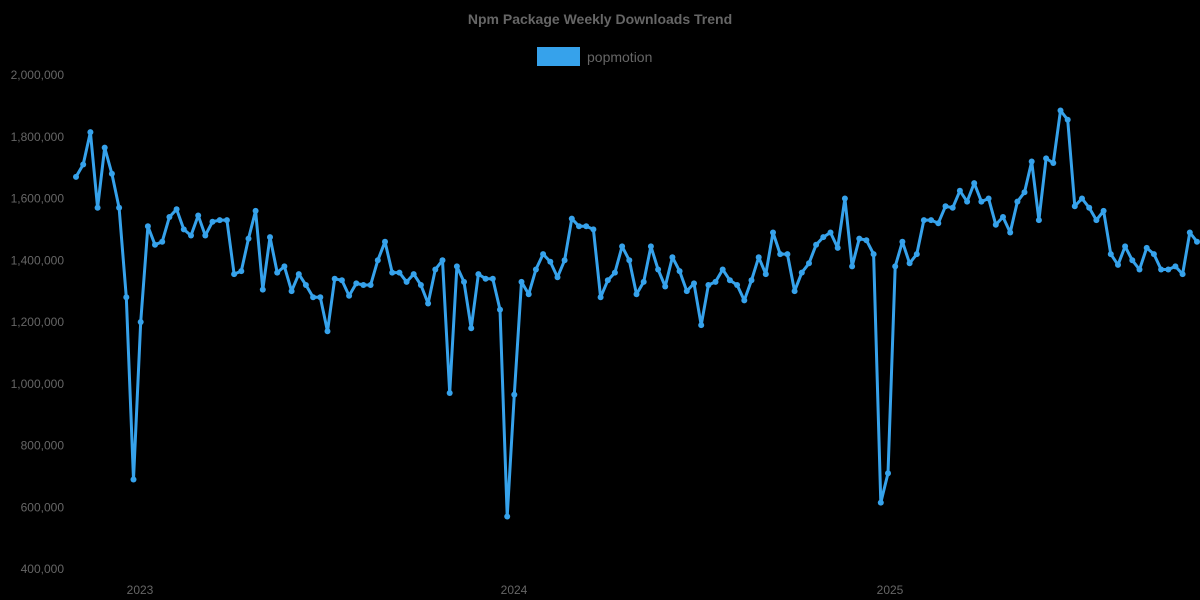  What do you see at coordinates (594, 56) in the screenshot?
I see `legend: popmotion` at bounding box center [594, 56].